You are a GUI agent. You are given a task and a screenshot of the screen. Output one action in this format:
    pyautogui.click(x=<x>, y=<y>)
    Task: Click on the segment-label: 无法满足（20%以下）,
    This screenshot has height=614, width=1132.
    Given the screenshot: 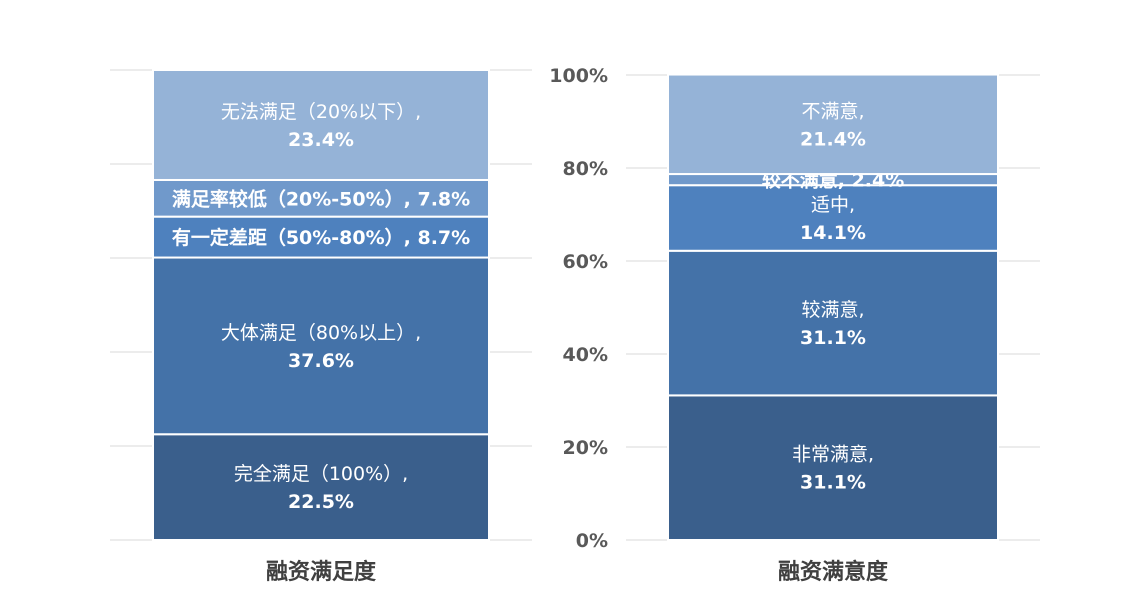 What is the action you would take?
    pyautogui.click(x=321, y=112)
    